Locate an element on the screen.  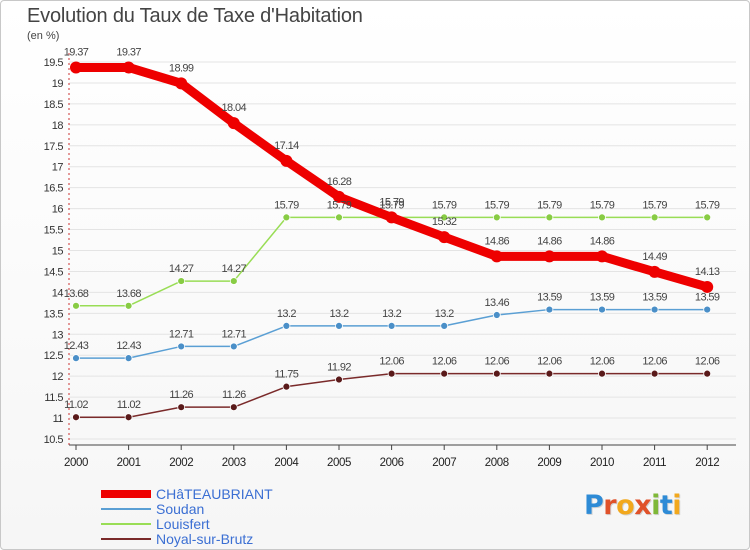
y-tick-label: 13.5 is located at coordinates (54, 314).